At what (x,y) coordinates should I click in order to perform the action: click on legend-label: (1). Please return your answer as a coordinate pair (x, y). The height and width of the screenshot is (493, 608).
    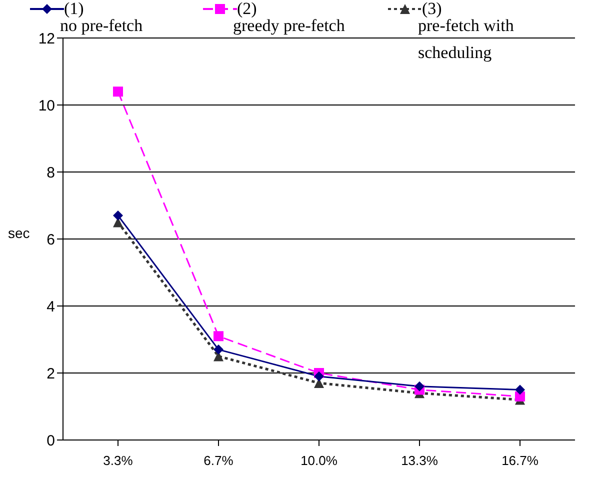
    Looking at the image, I should click on (74, 9).